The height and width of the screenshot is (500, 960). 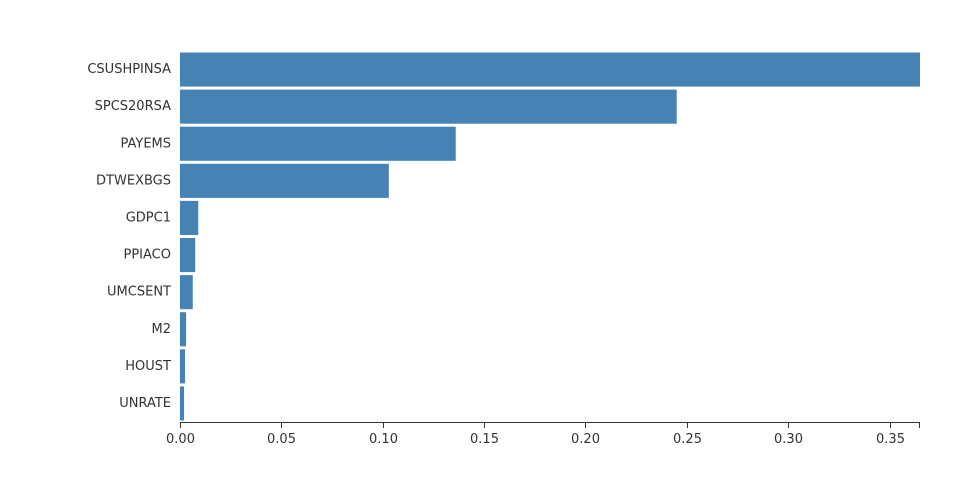 What do you see at coordinates (585, 439) in the screenshot?
I see `x-tick-label: 0.20` at bounding box center [585, 439].